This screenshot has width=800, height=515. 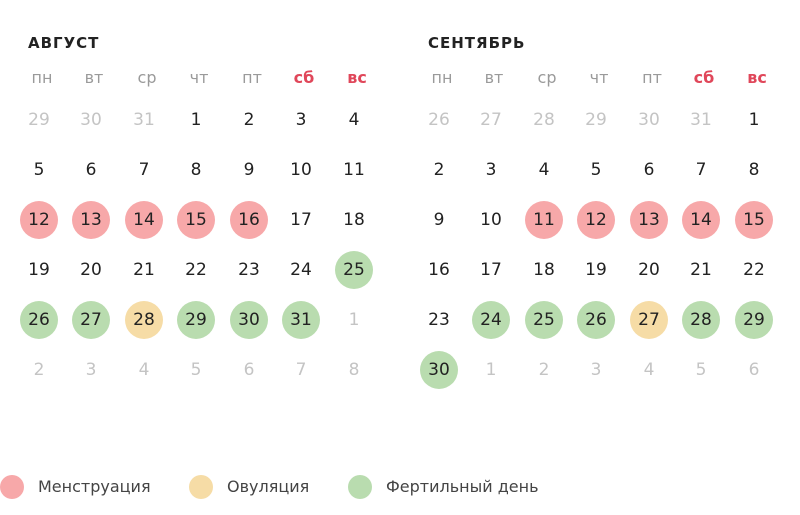 I want to click on month-title: СЕНТЯБРЬ, so click(x=477, y=43).